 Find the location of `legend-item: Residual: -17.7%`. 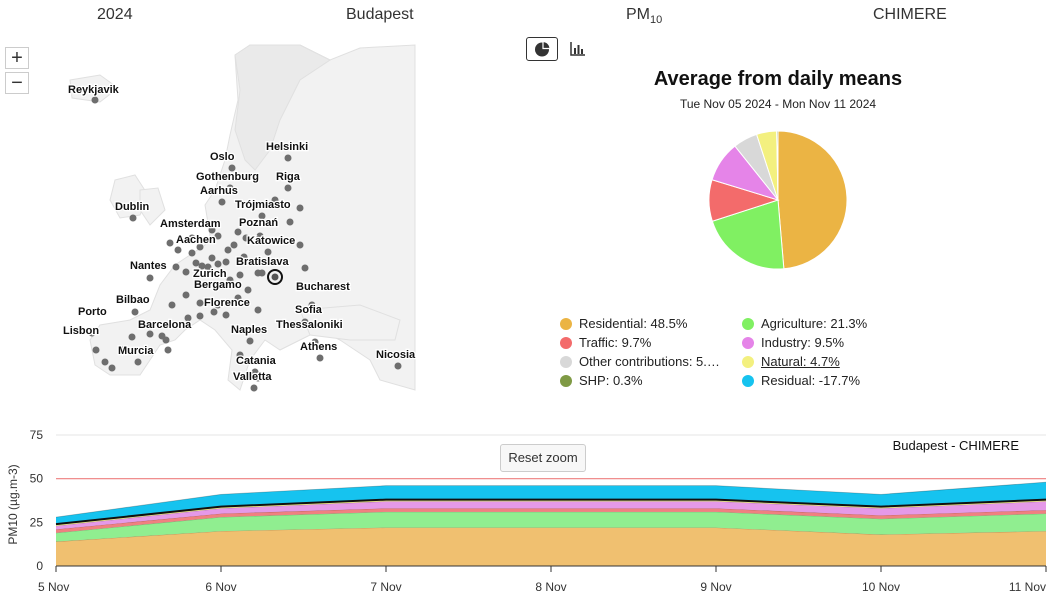

legend-item: Residual: -17.7% is located at coordinates (801, 380).